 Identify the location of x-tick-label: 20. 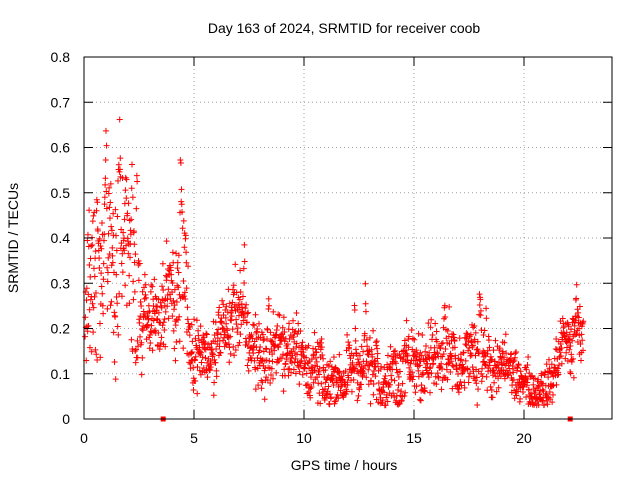
(524, 438).